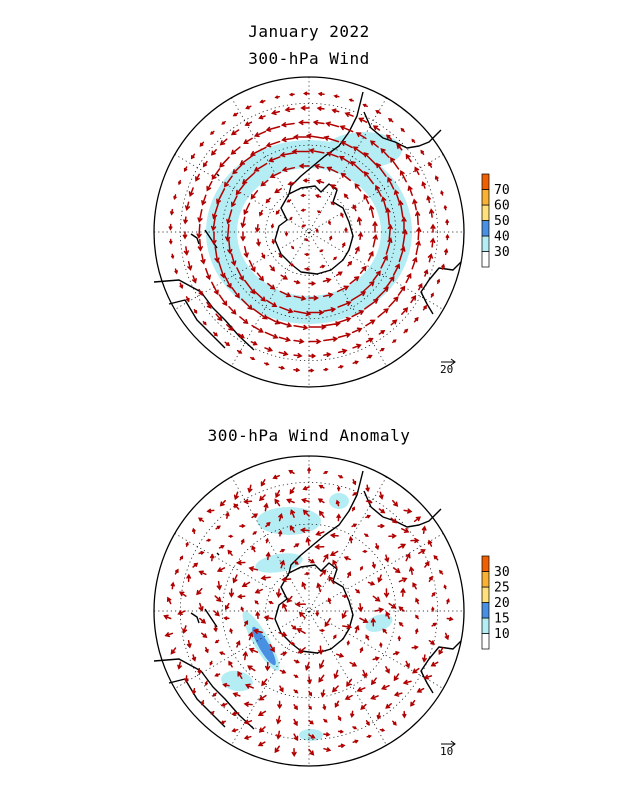 The height and width of the screenshot is (800, 618). Describe the element at coordinates (314, 229) in the screenshot. I see `antarctica-coast` at that location.